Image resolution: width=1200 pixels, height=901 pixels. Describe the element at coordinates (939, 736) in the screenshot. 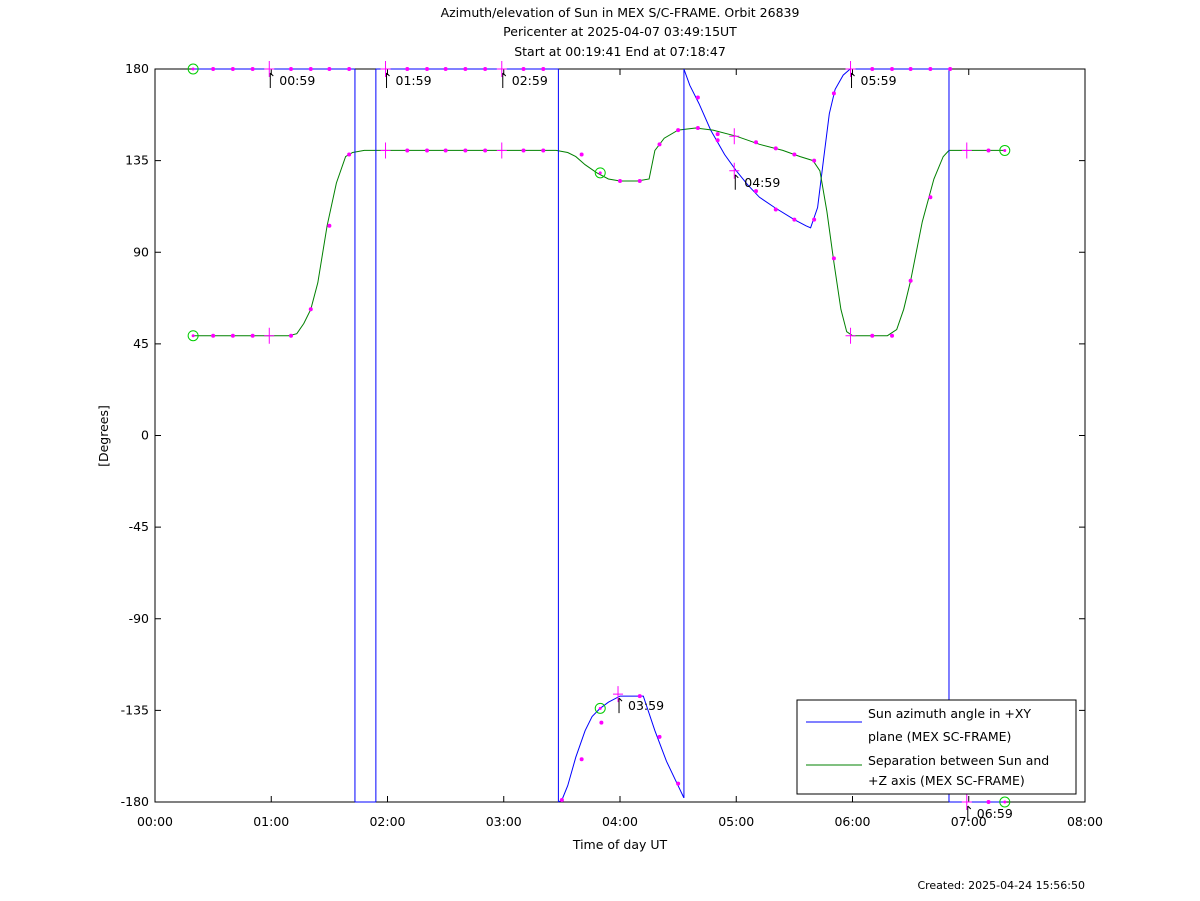

I see `legend-label-azimuth-line2: plane (MEX SC-FRAME)` at that location.